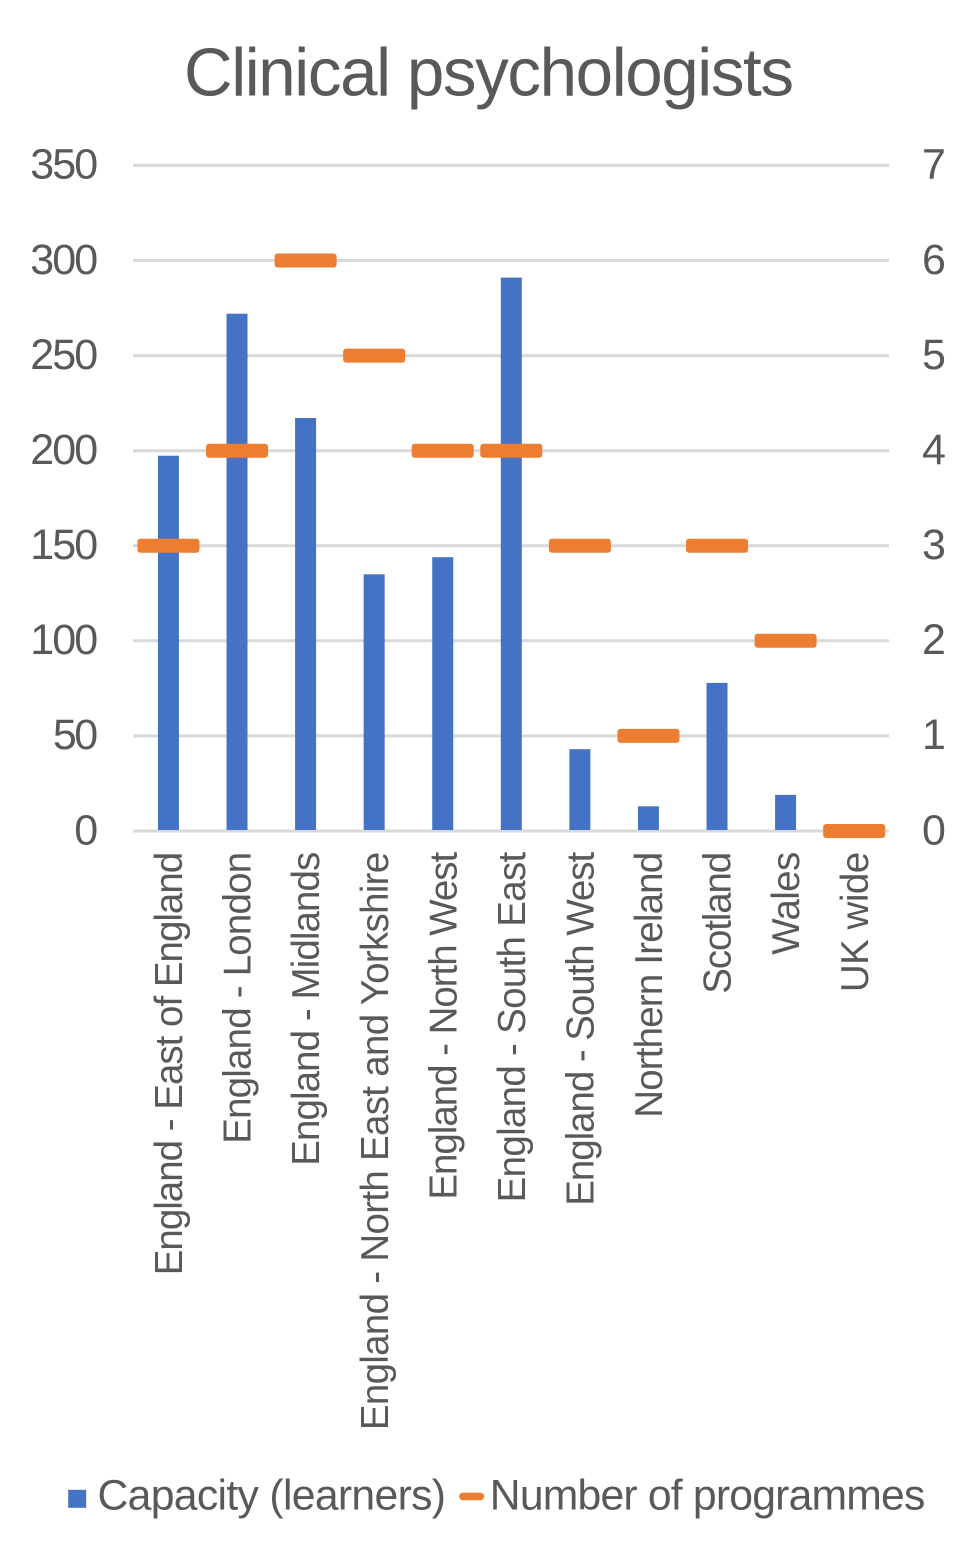 This screenshot has width=977, height=1566. I want to click on svg-text: 2, so click(934, 640).